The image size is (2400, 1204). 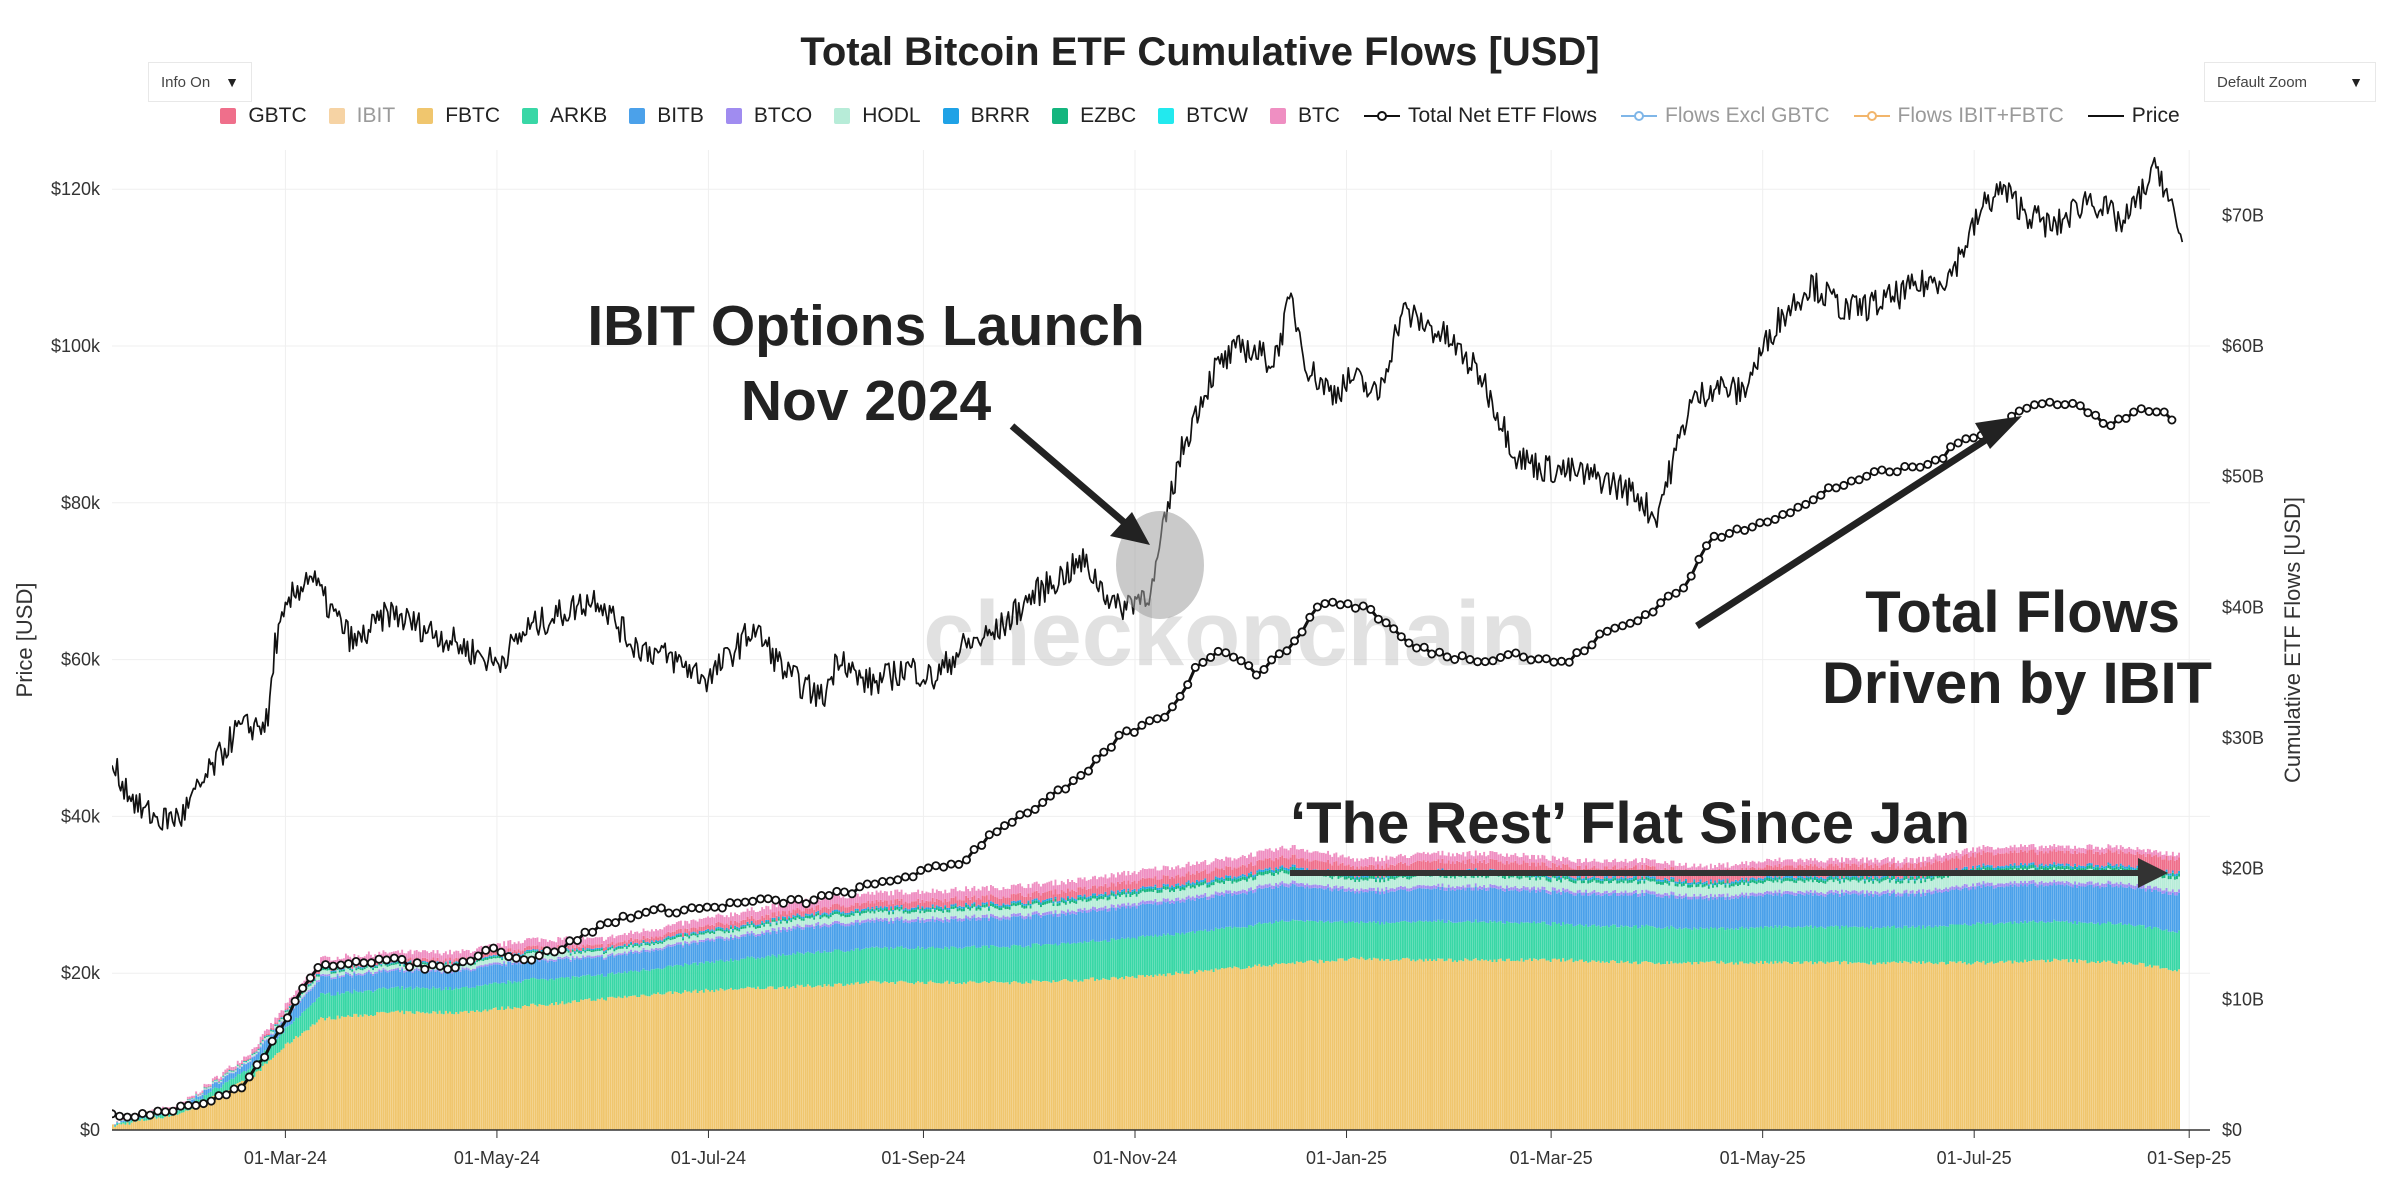 What do you see at coordinates (1094, 116) in the screenshot?
I see `legend-item-ezbc: EZBC` at bounding box center [1094, 116].